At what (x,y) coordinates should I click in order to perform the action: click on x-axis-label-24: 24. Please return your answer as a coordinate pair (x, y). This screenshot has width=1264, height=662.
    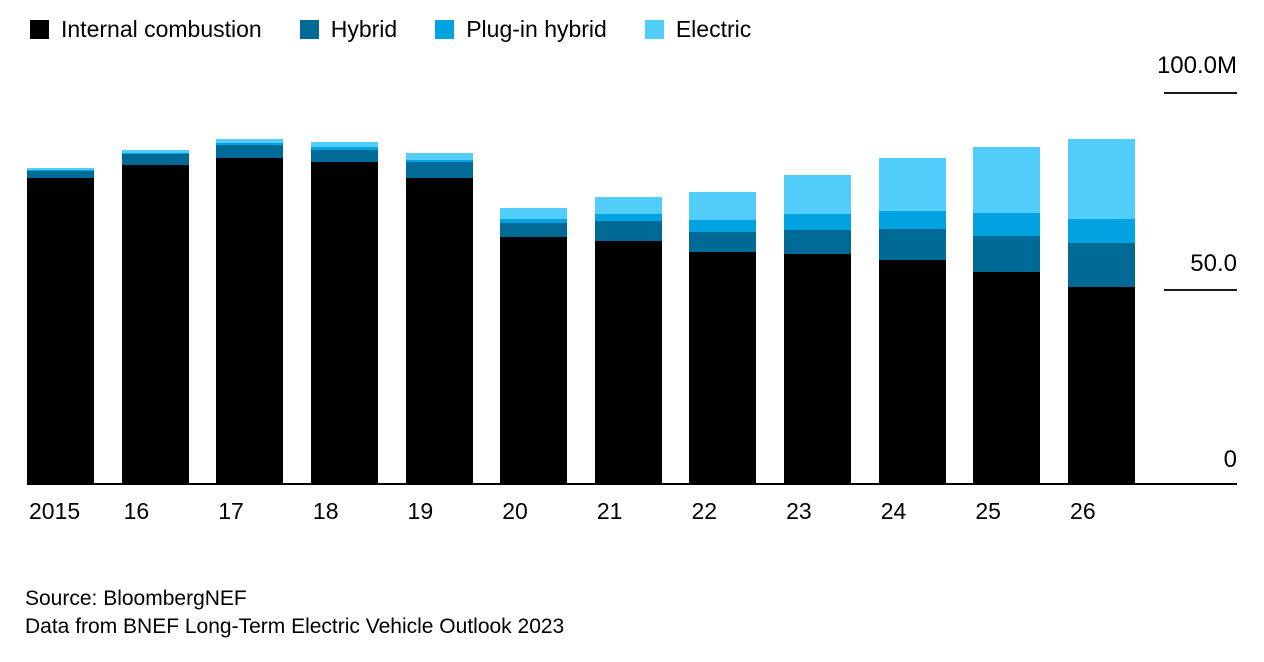
    Looking at the image, I should click on (893, 511).